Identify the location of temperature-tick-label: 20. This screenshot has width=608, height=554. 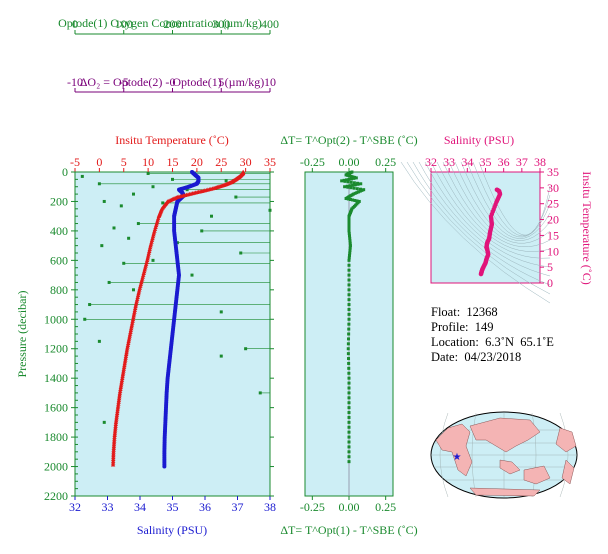
(197, 162).